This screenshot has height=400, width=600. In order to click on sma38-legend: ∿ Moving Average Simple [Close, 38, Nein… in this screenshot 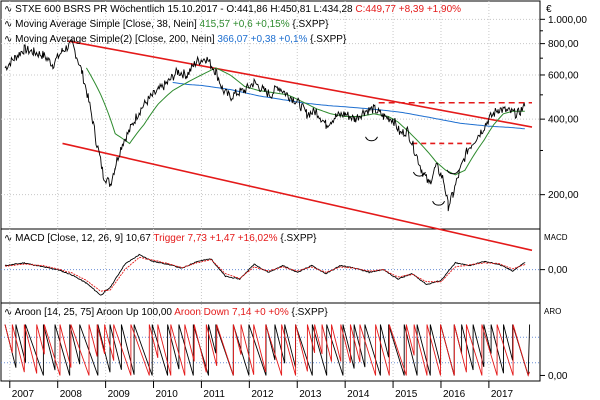, I will do `click(166, 24)`.